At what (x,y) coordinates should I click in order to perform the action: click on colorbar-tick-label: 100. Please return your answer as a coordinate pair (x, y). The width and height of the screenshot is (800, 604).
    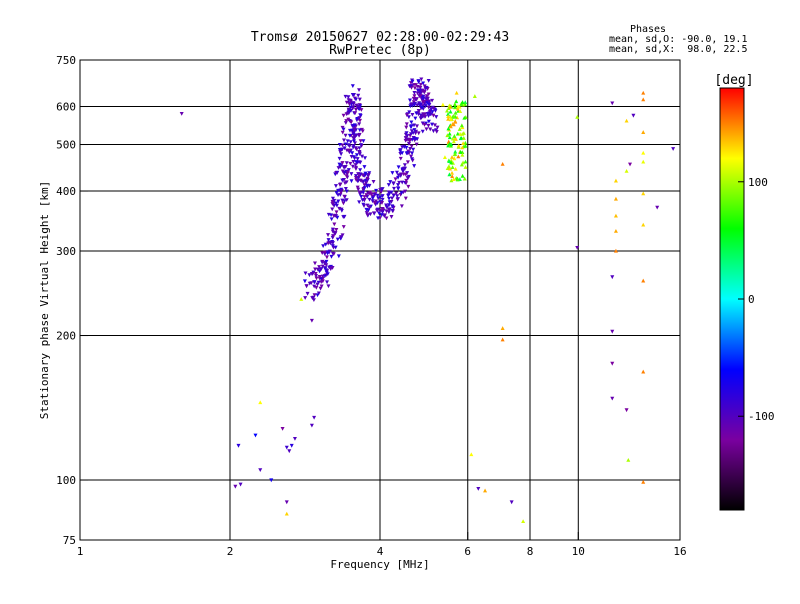
    Looking at the image, I should click on (758, 182).